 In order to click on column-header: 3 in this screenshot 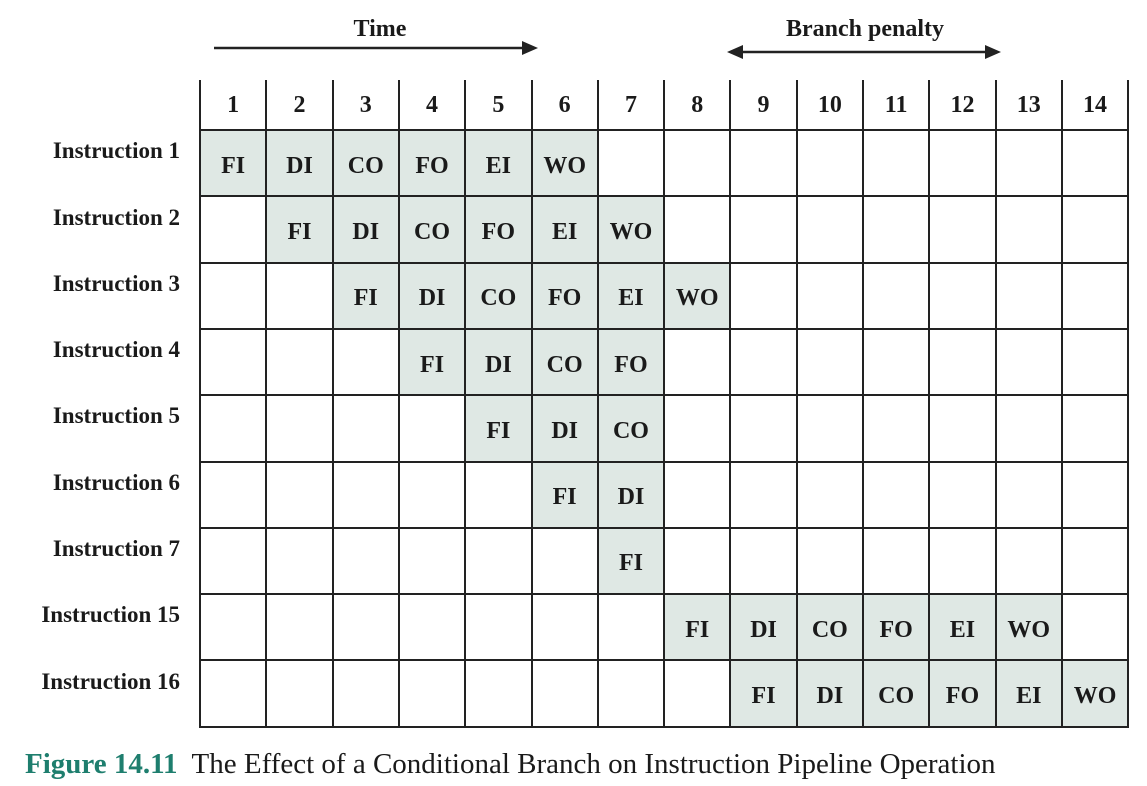, I will do `click(365, 104)`.